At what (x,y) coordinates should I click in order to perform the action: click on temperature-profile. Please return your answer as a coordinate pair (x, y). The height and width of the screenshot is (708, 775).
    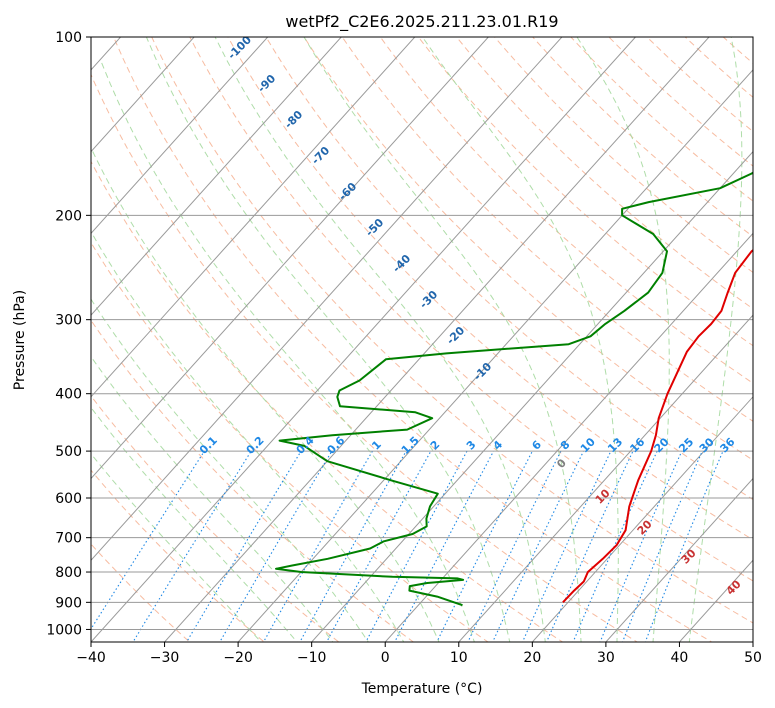
    Looking at the image, I should click on (657, 425).